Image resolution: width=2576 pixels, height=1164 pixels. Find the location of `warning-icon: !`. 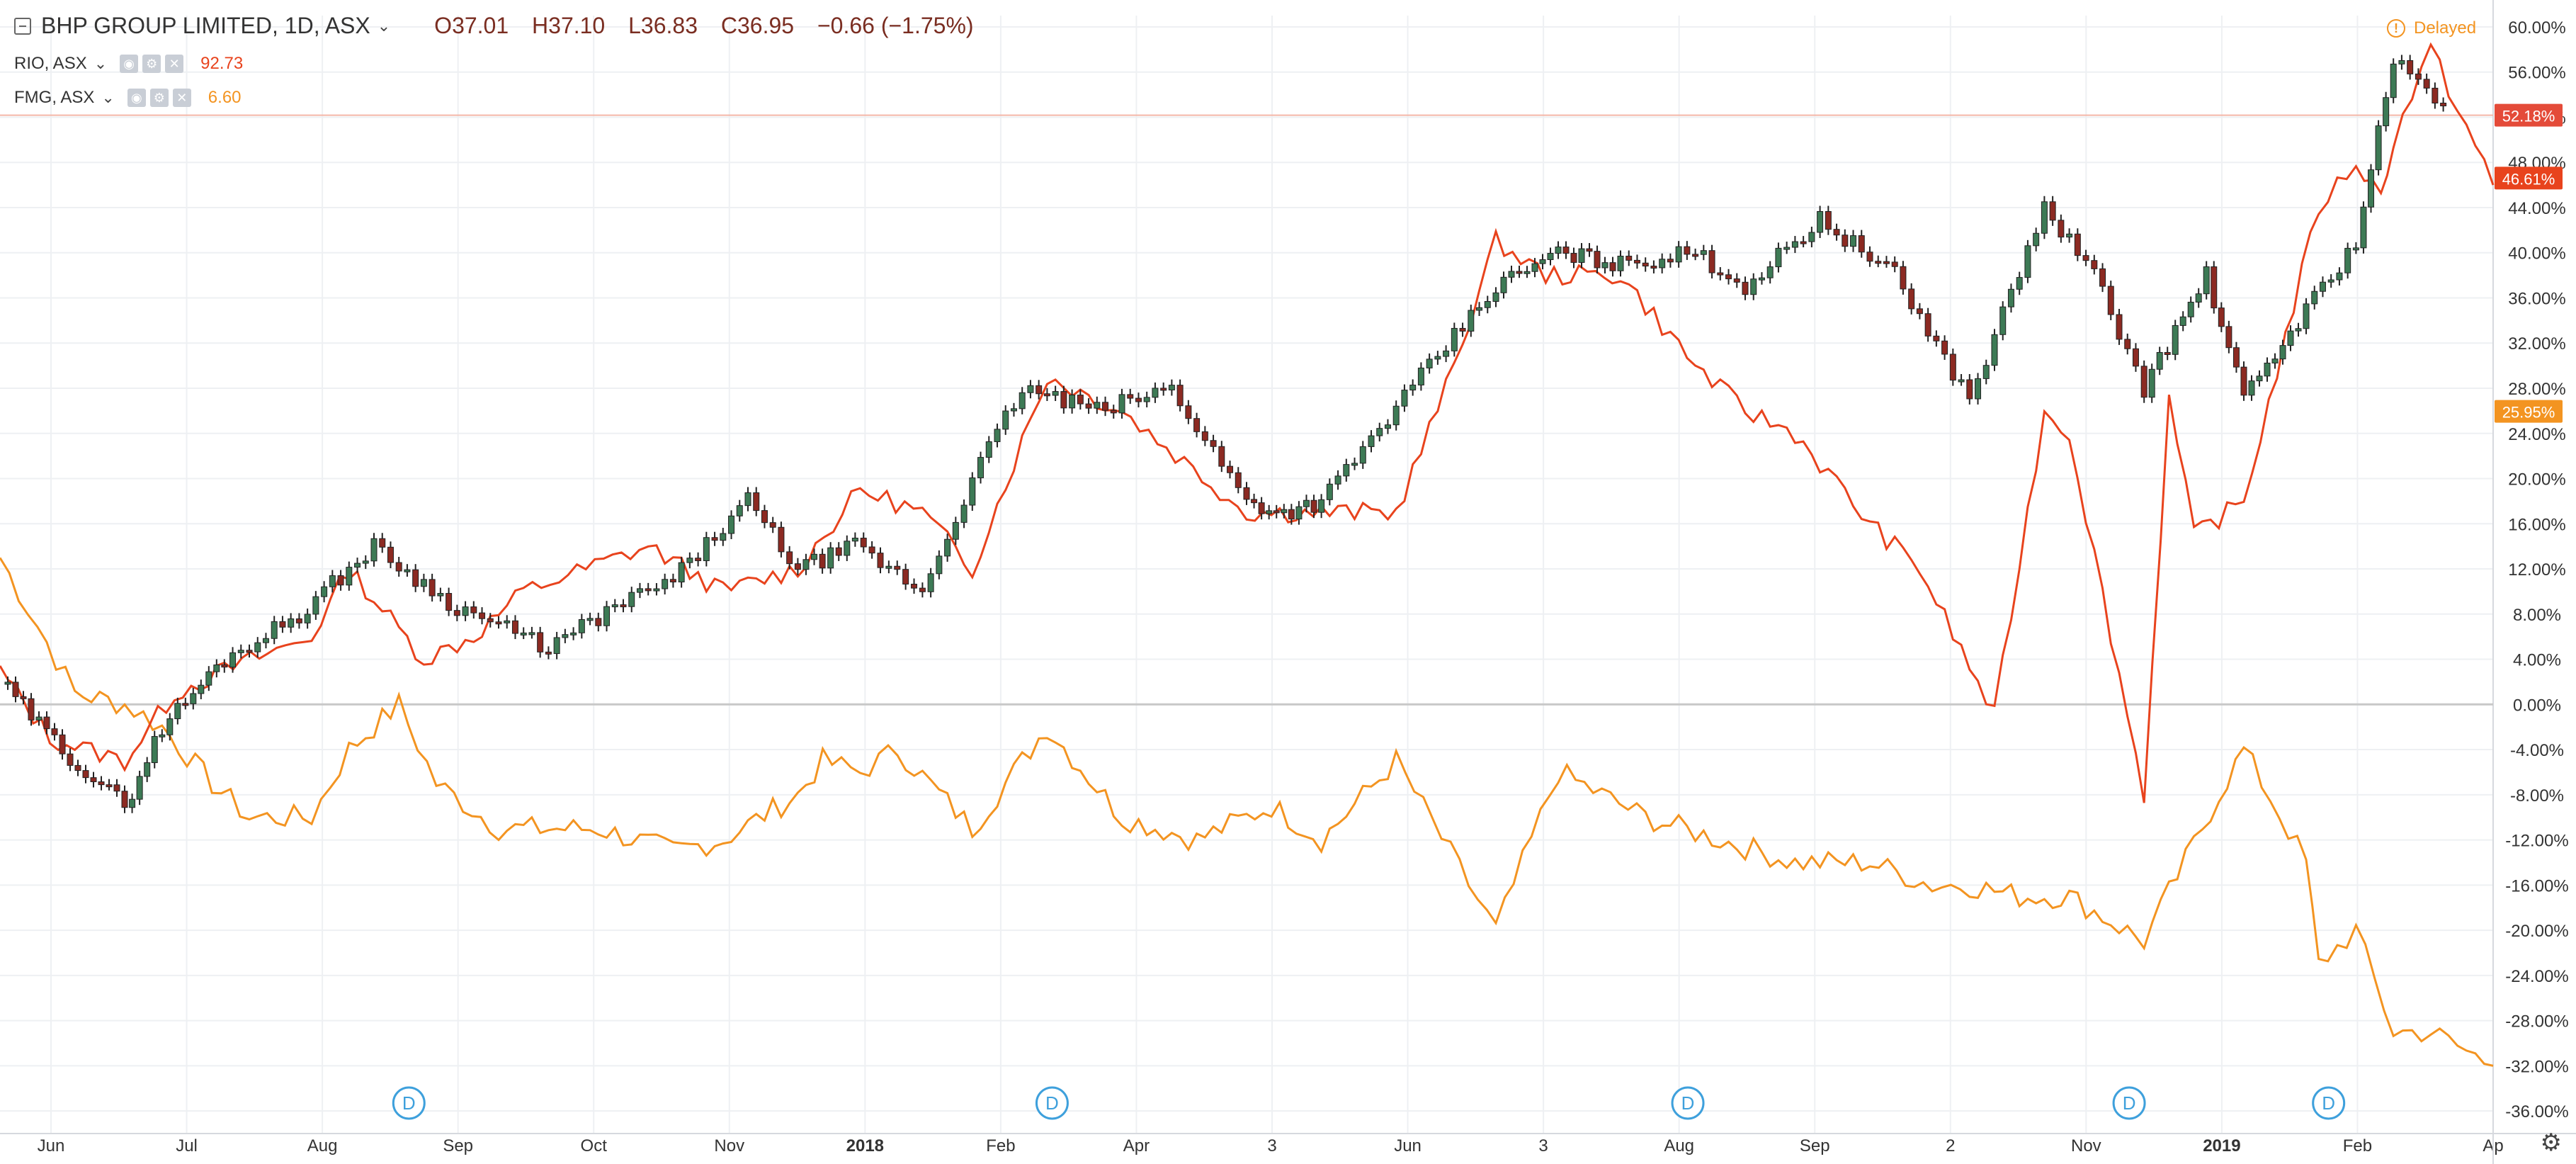

warning-icon: ! is located at coordinates (2396, 28).